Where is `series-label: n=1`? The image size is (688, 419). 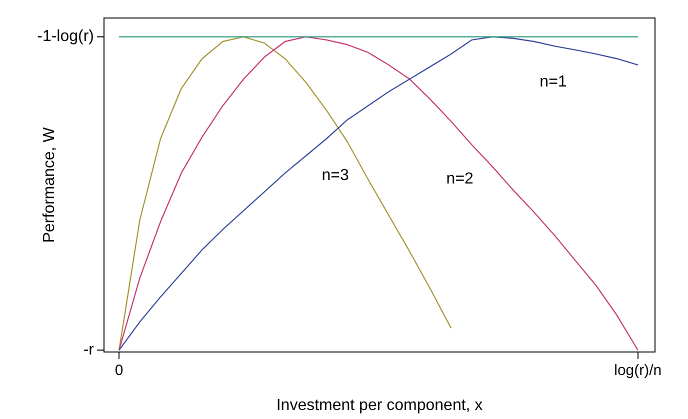 series-label: n=1 is located at coordinates (553, 81).